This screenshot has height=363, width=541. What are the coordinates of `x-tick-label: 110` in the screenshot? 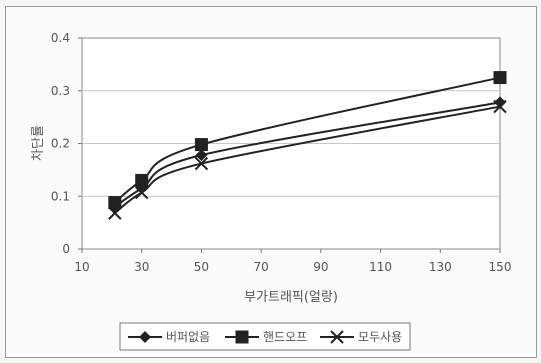 It's located at (380, 267).